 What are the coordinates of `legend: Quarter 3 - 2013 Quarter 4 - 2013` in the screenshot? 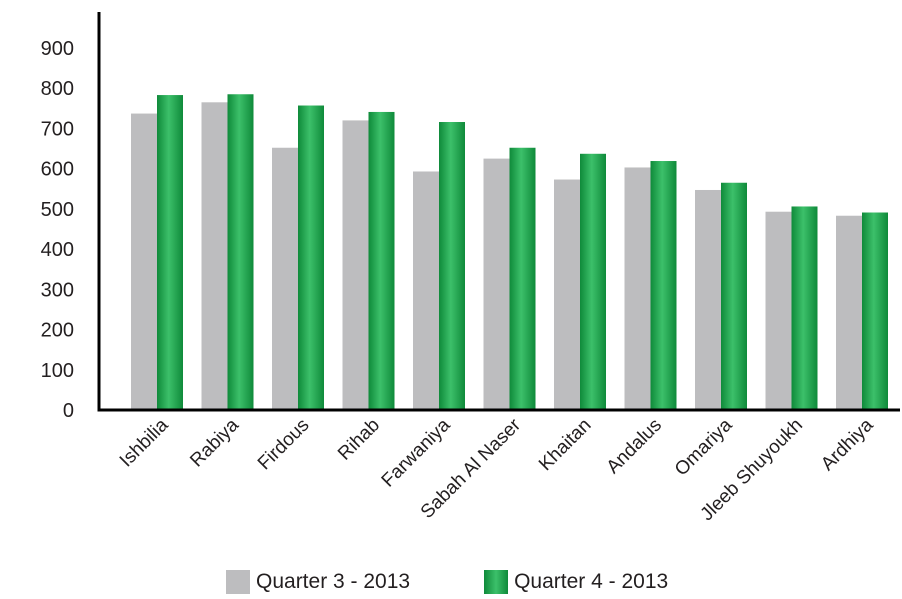 It's located at (447, 582).